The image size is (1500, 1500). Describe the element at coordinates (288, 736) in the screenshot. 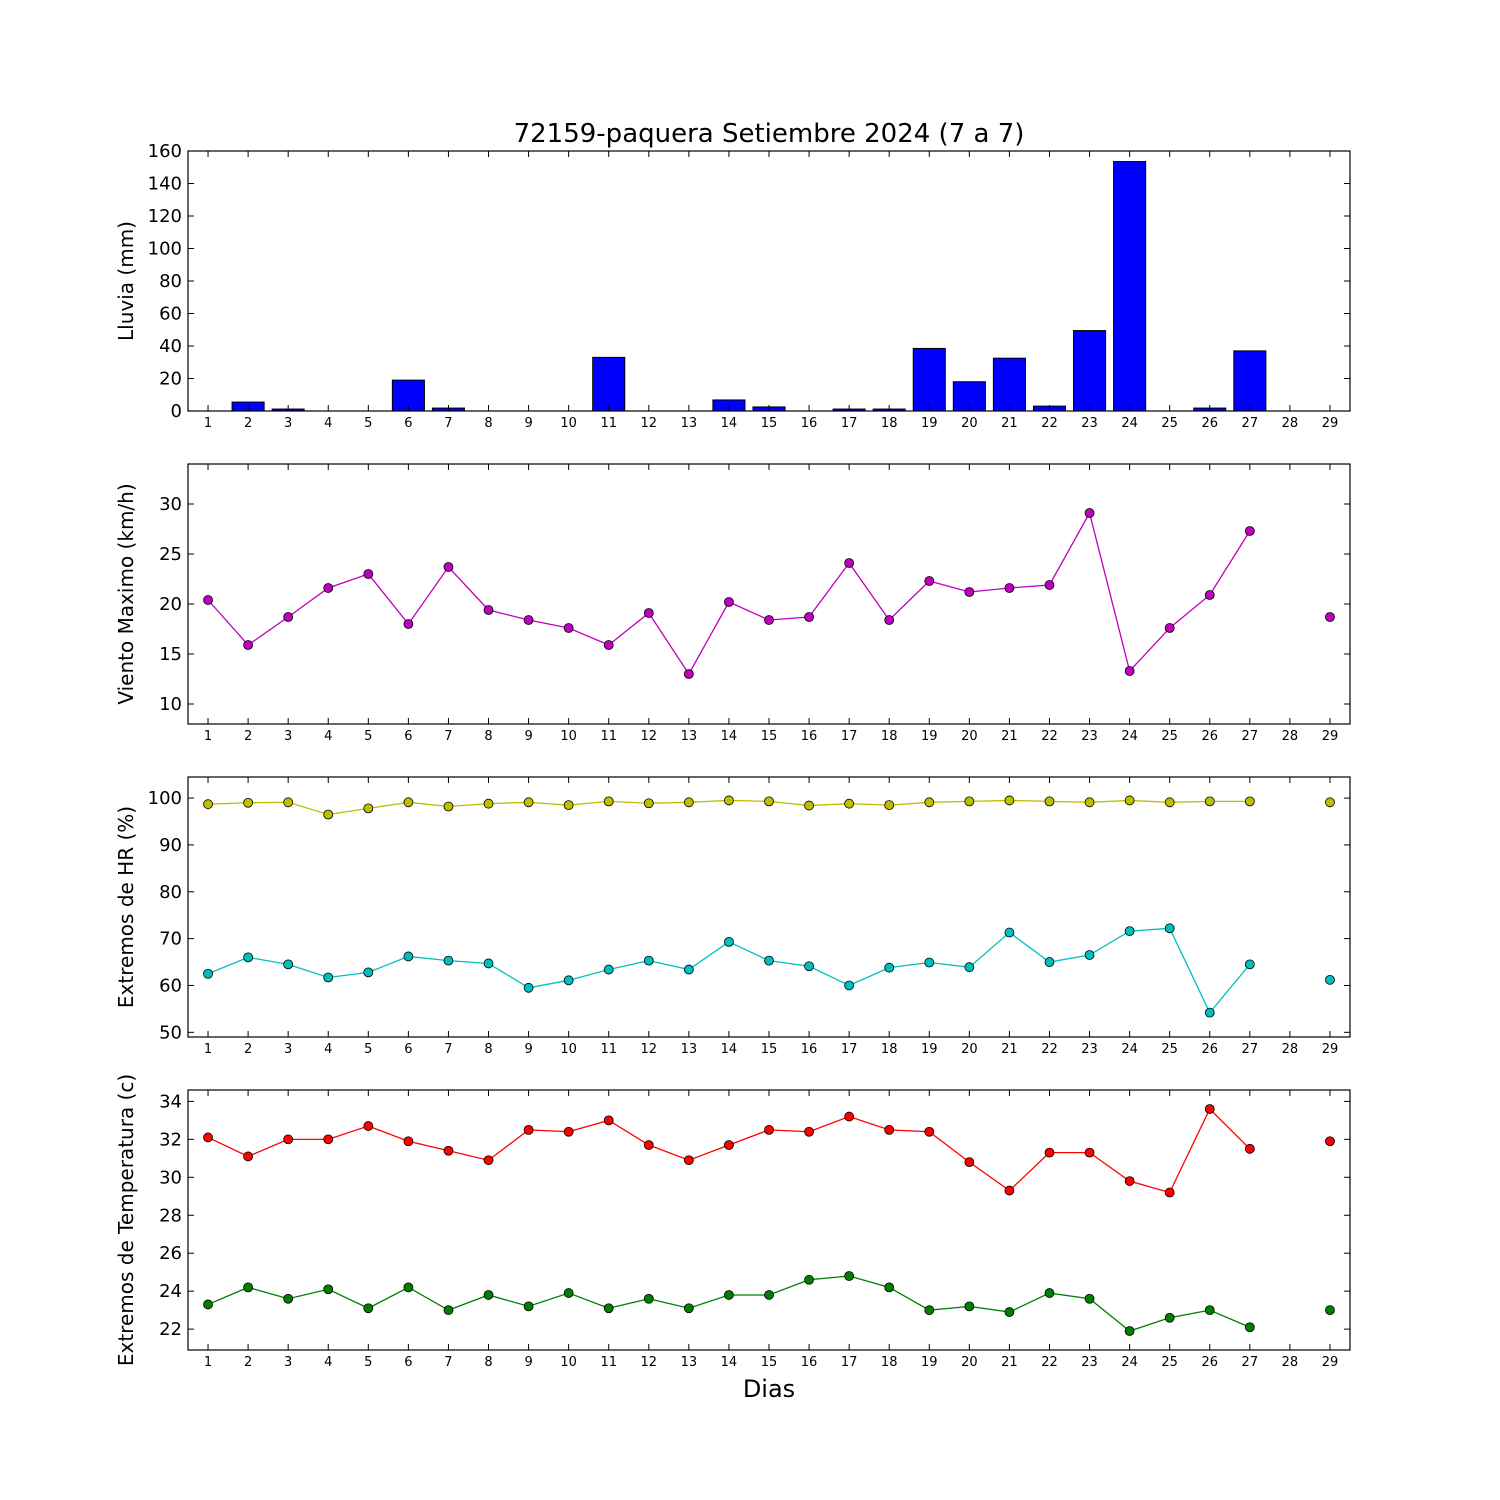

I see `wind-xtick-label: 3` at that location.